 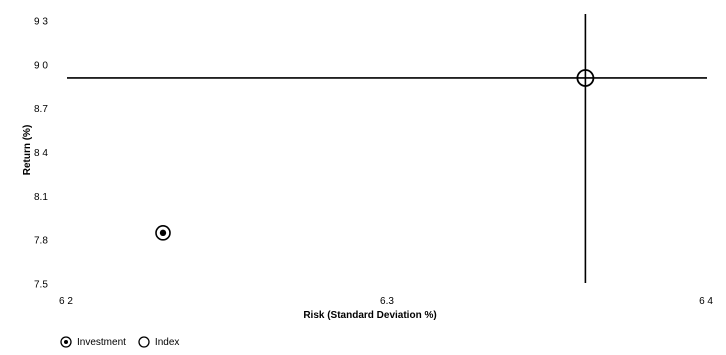 I want to click on y-tick-label: 8 4, so click(x=41, y=153).